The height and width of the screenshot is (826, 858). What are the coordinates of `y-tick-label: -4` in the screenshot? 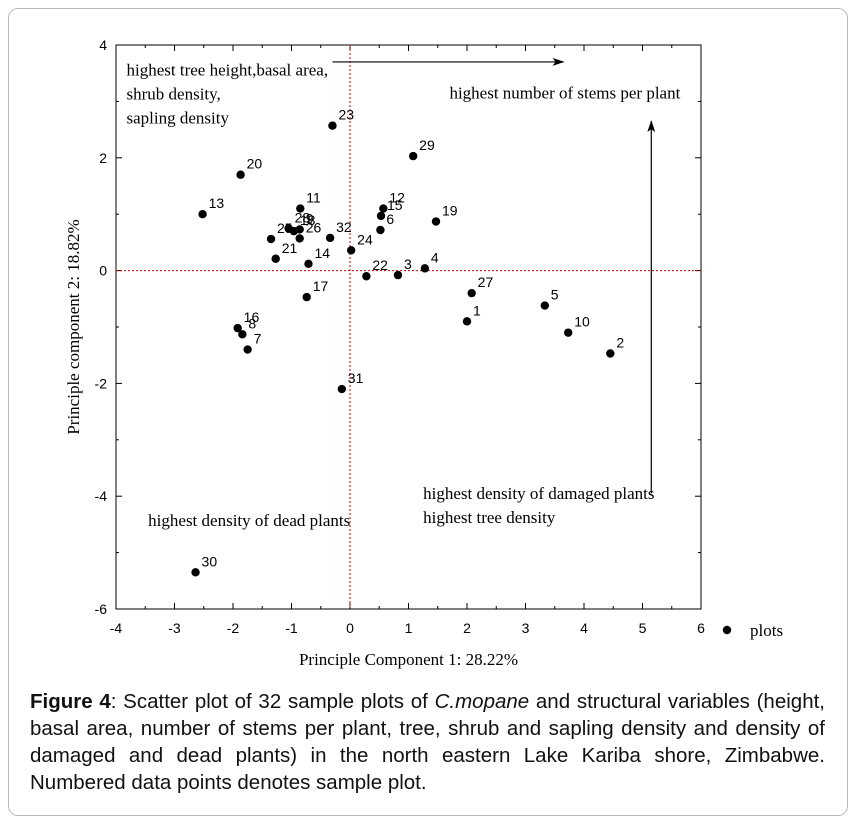 It's located at (101, 496).